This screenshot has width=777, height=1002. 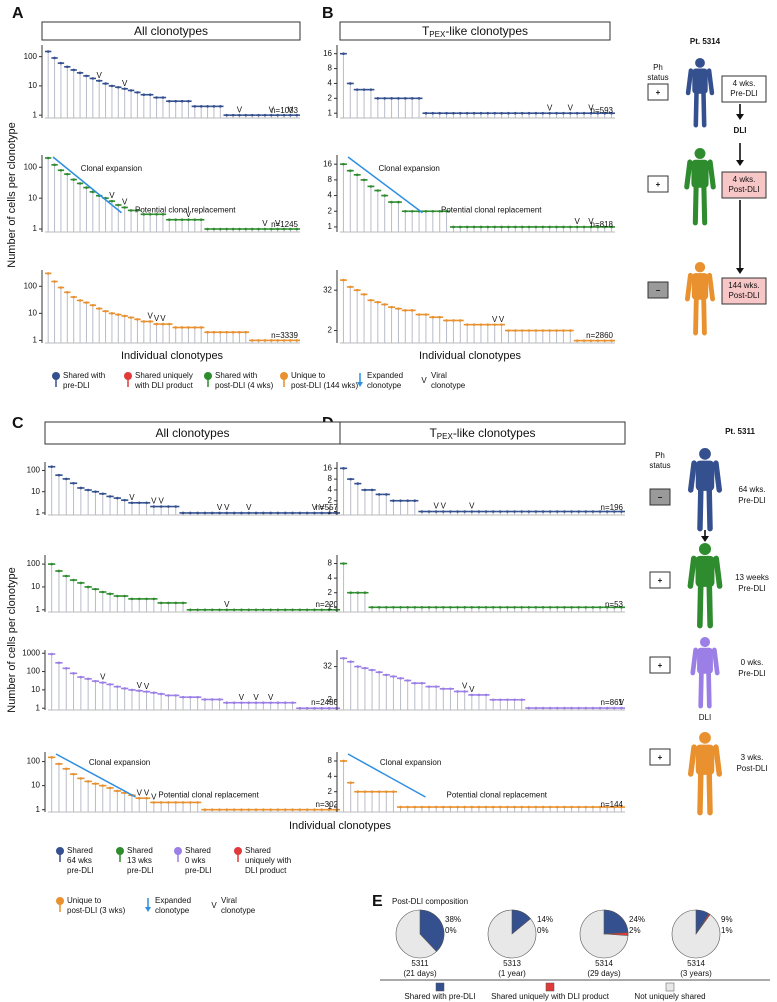 What do you see at coordinates (696, 973) in the screenshot?
I see `pie-subcategory: (3 years)` at bounding box center [696, 973].